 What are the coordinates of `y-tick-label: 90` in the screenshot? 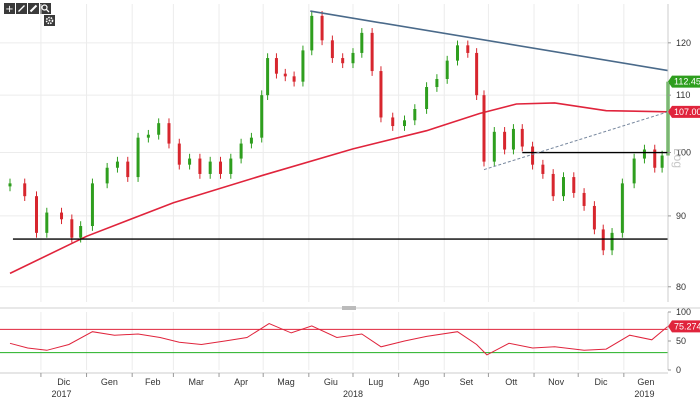 It's located at (681, 216).